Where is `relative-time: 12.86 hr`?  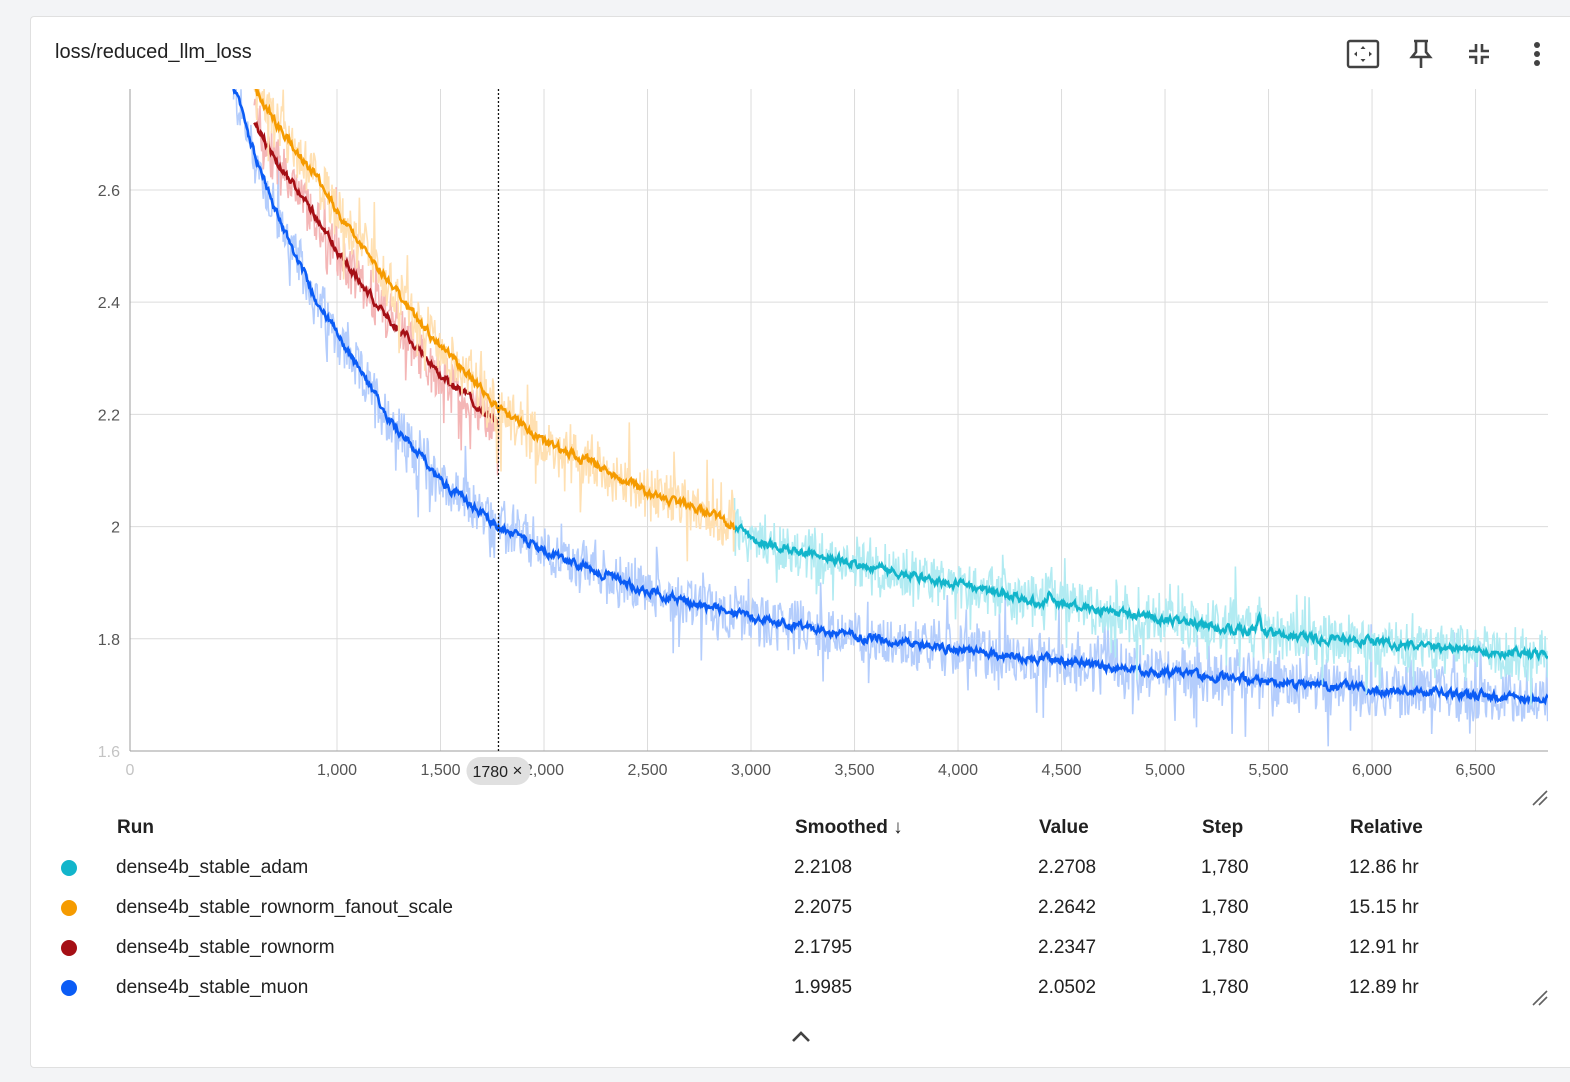 relative-time: 12.86 hr is located at coordinates (1384, 867).